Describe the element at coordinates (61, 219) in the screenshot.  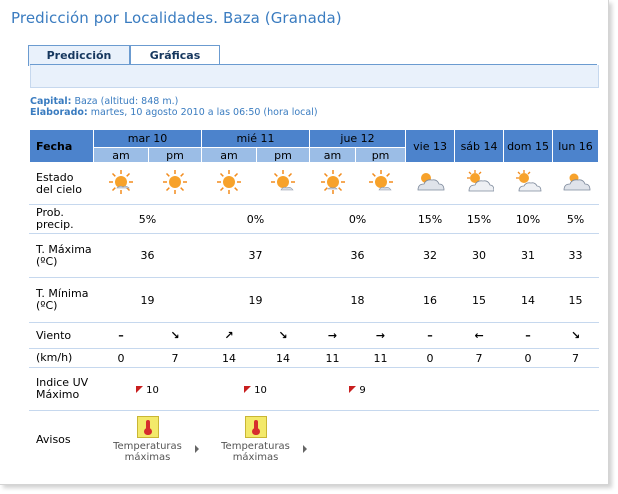
I see `row-label-precip: Prob. precip.` at that location.